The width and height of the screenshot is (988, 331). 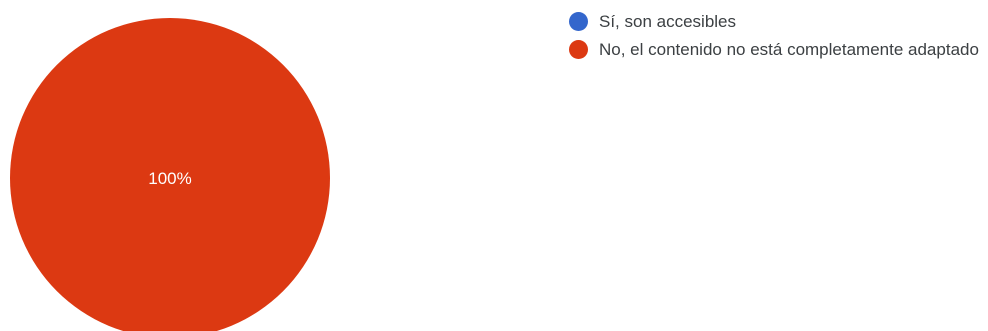 I want to click on legend-swatch-si, so click(x=578, y=21).